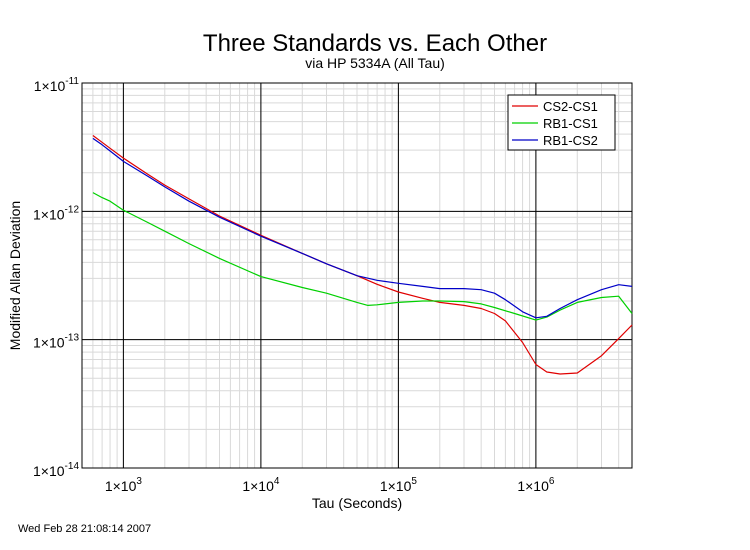  I want to click on y-axis-tick-labels: 1×10⁻¹⁴ 1×10⁻¹³ 1×10⁻¹² 1×10⁻¹¹, so click(56, 277).